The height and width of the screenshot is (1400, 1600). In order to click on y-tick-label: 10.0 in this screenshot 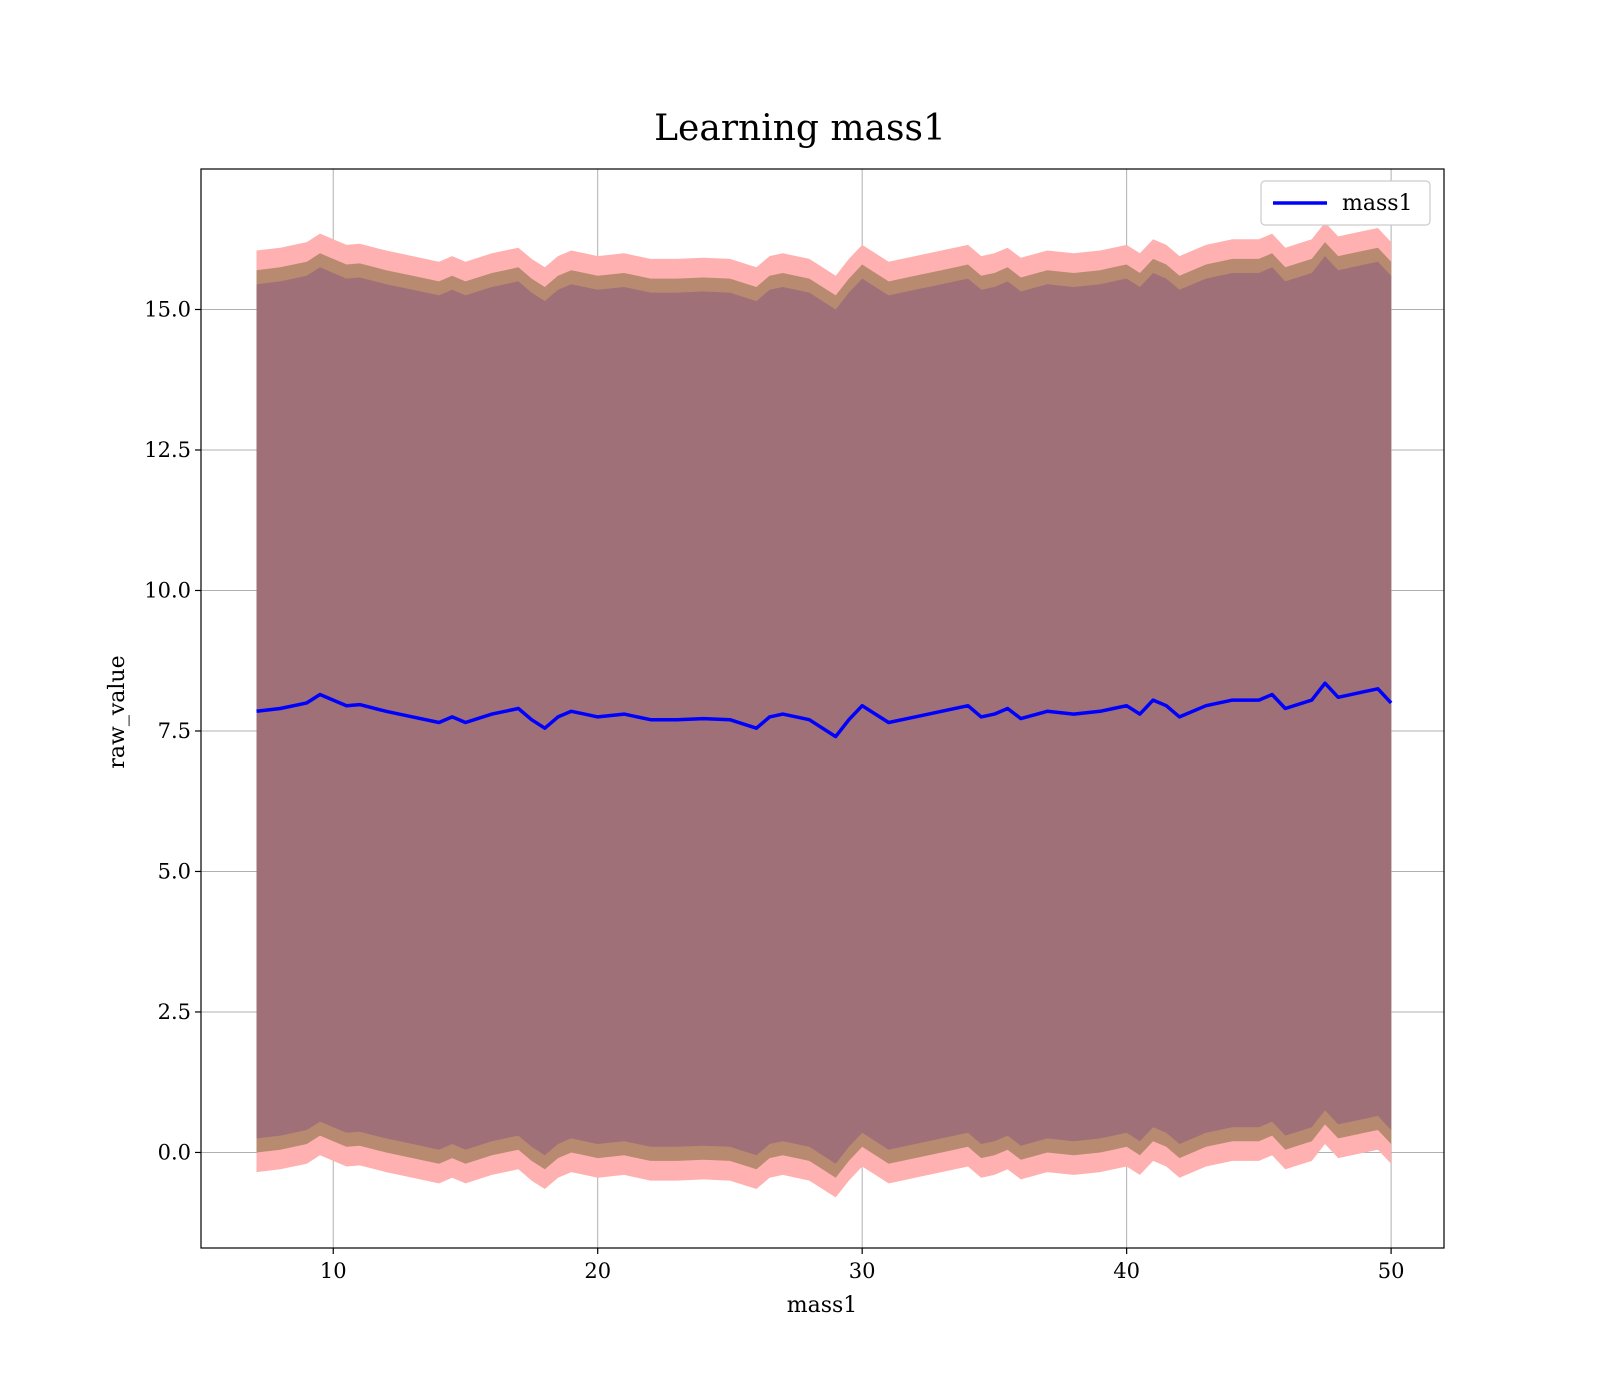, I will do `click(167, 590)`.